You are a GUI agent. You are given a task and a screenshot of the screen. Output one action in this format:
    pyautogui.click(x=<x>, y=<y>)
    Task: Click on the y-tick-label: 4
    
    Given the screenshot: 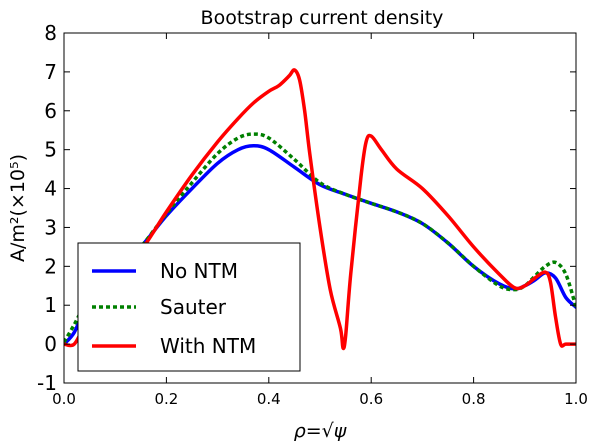 What is the action you would take?
    pyautogui.click(x=50, y=189)
    